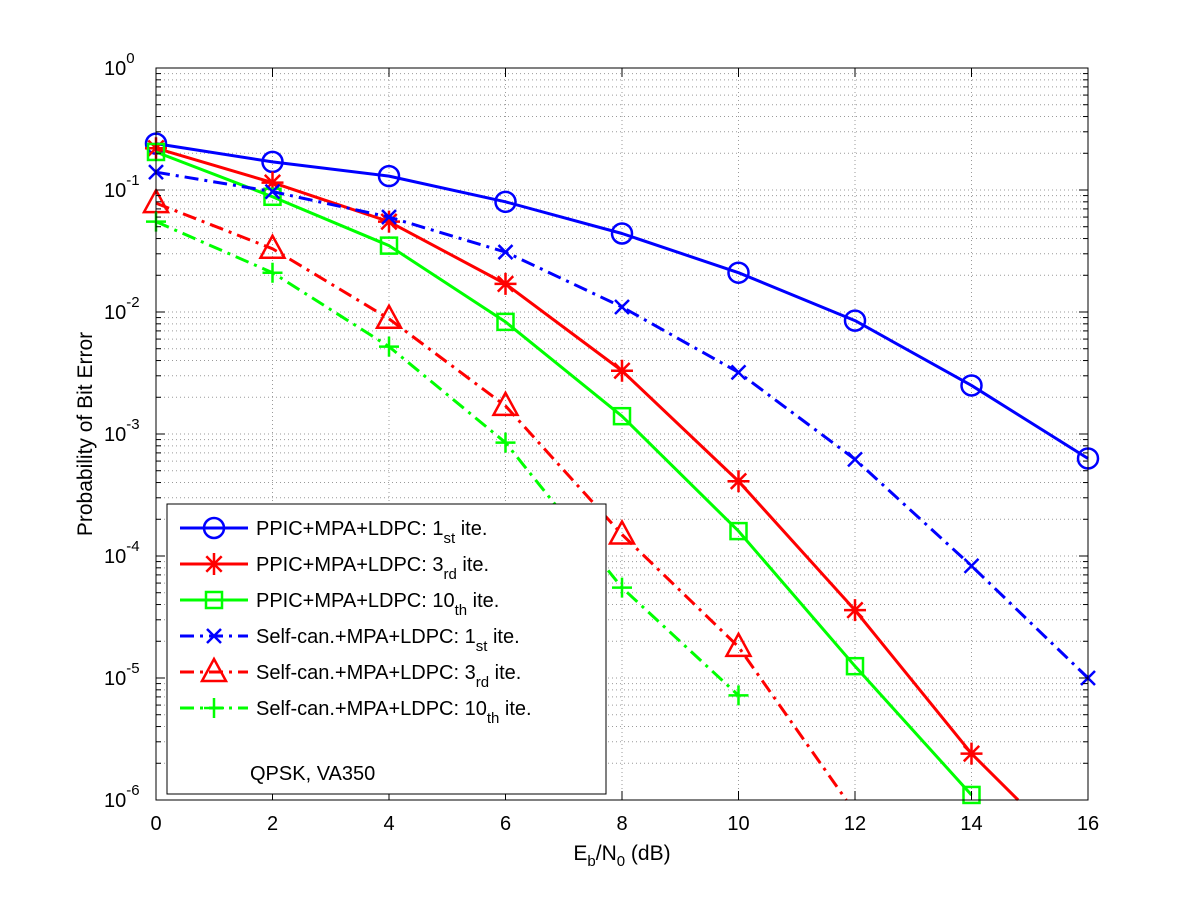  I want to click on legend-box, so click(386, 649).